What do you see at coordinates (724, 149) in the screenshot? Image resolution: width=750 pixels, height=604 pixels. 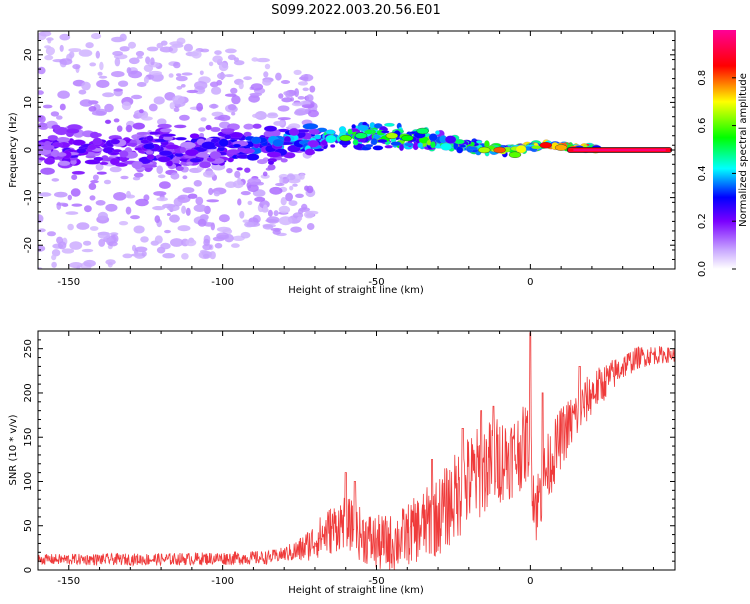 I see `colorbar` at bounding box center [724, 149].